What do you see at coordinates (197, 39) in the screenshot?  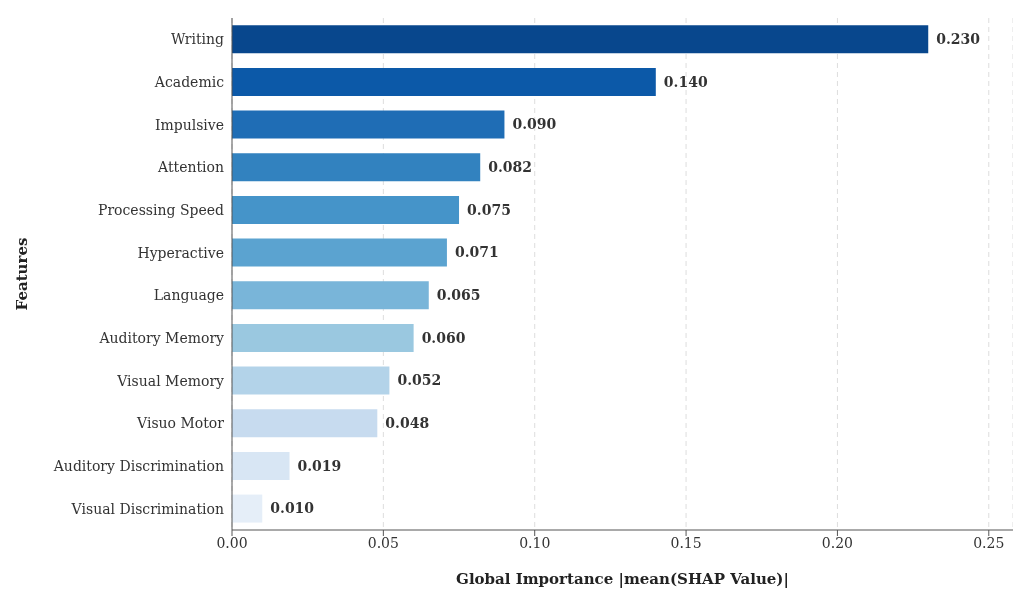 I see `y-tick-label: Writing` at bounding box center [197, 39].